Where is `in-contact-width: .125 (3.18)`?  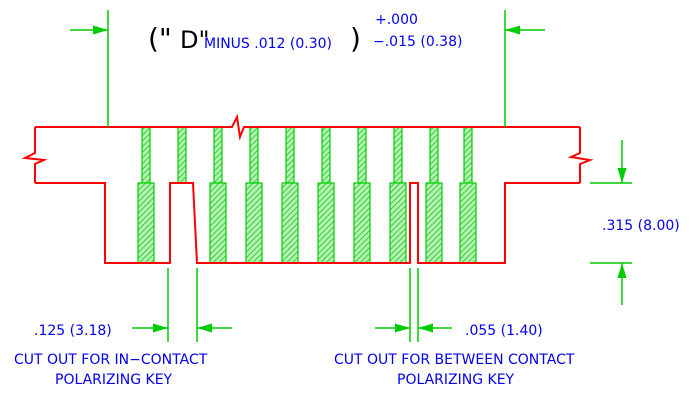
in-contact-width: .125 (3.18) is located at coordinates (73, 331).